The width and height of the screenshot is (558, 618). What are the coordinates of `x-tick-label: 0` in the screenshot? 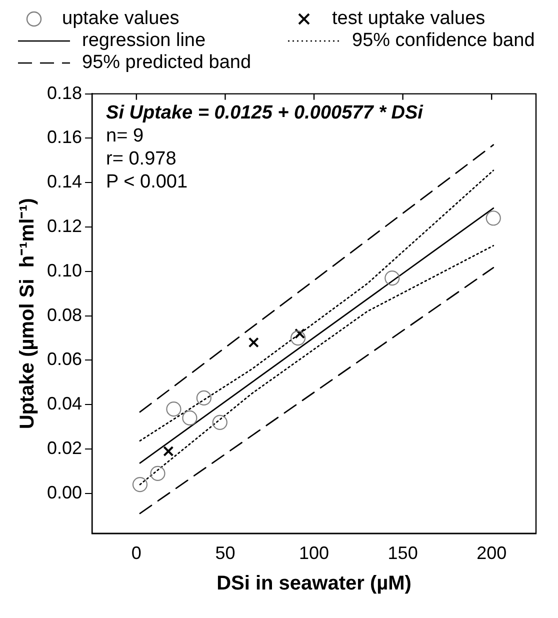 It's located at (136, 553).